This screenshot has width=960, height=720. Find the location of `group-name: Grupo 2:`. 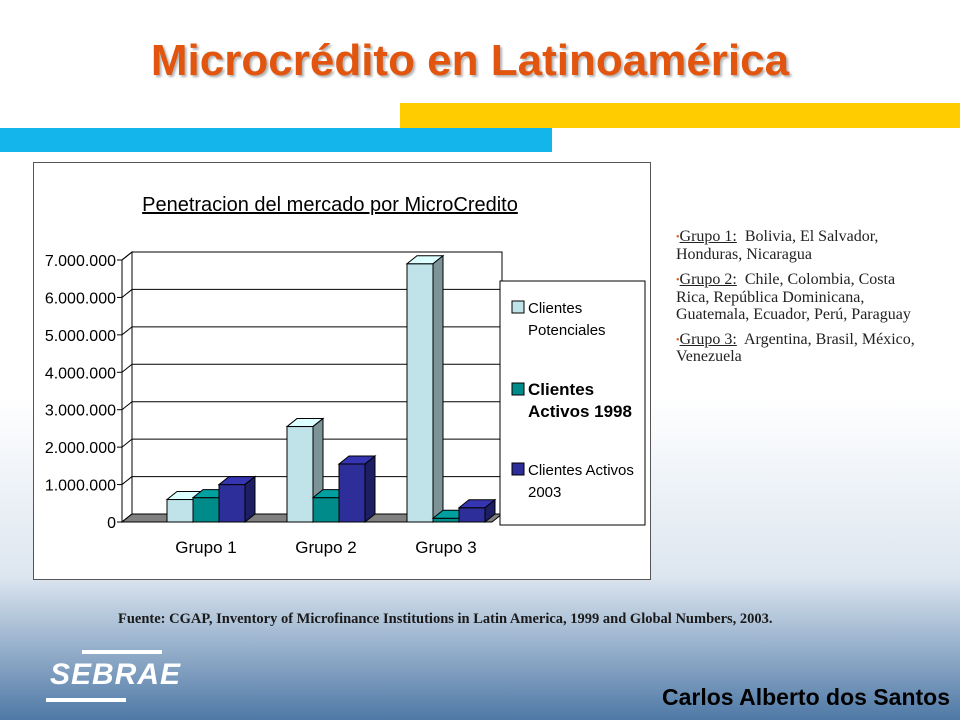

group-name: Grupo 2: is located at coordinates (708, 279).